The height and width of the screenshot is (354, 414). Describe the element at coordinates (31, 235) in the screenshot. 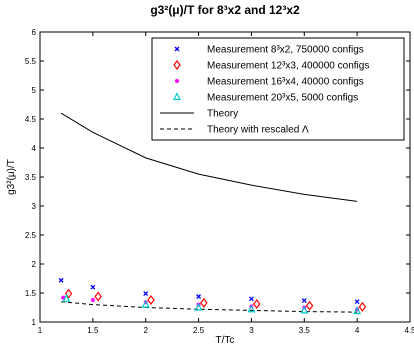

I see `y-tick-label: 2.5` at that location.